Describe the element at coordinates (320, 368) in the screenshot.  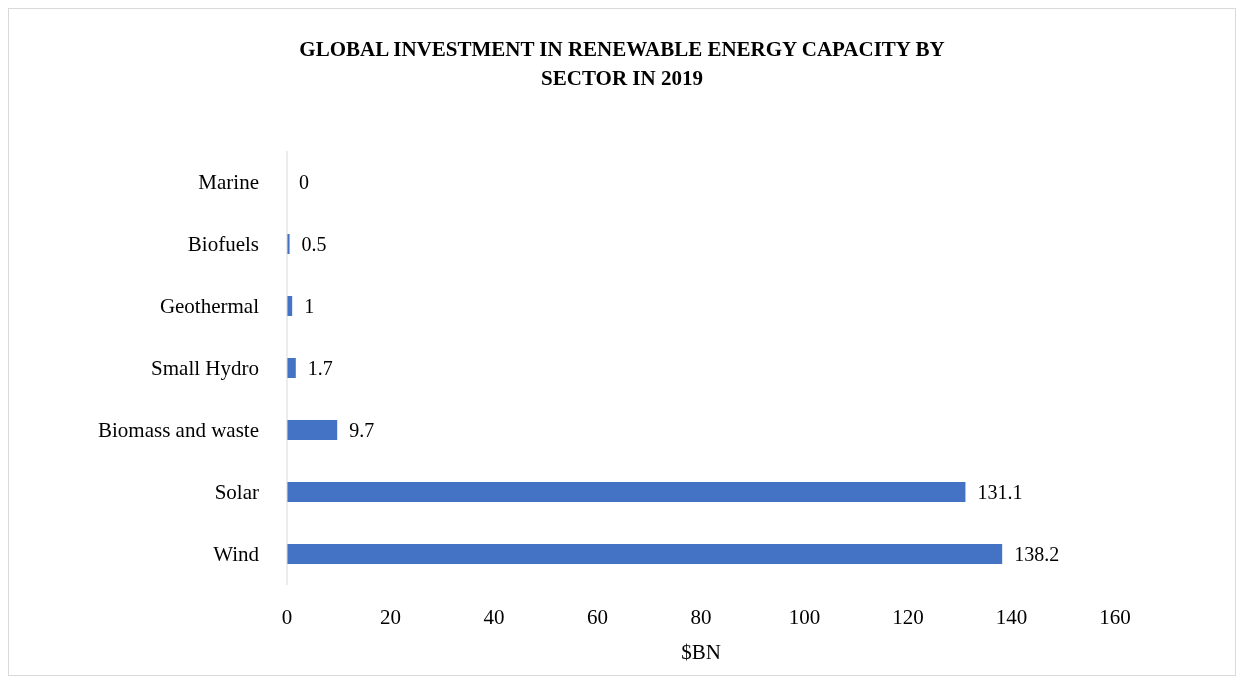
I see `data-label: 1.7` at that location.